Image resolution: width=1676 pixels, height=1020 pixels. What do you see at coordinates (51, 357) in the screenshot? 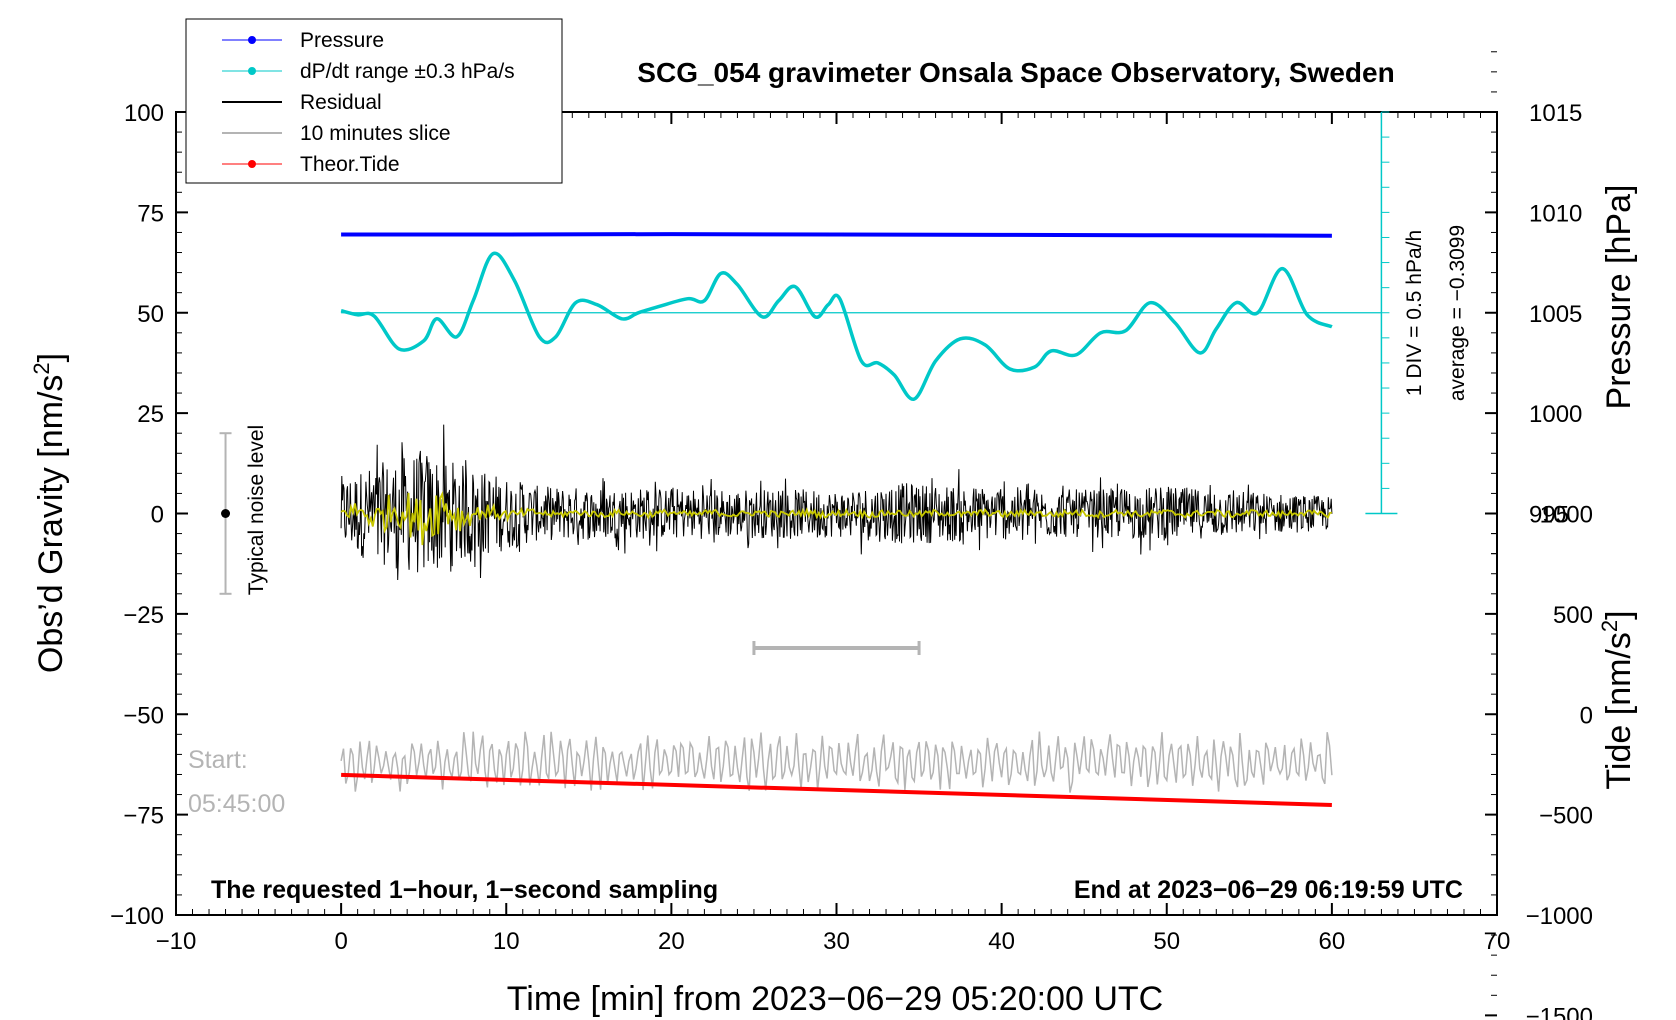
I see `y-axis-title-close: ]` at bounding box center [51, 357].